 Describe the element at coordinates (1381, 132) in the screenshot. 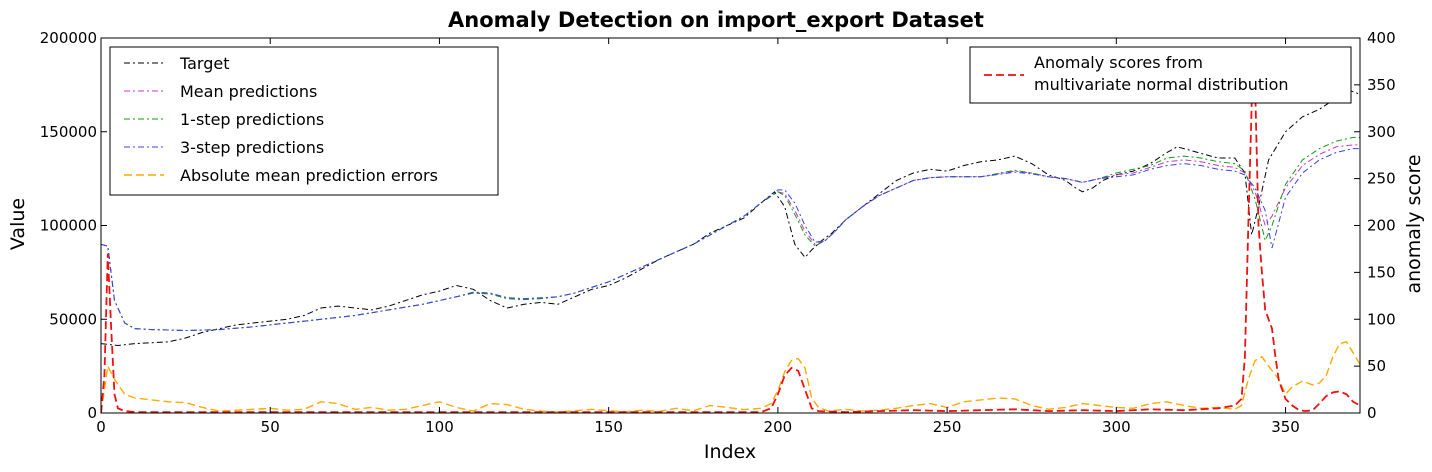

I see `y2-tick-label: 300` at that location.